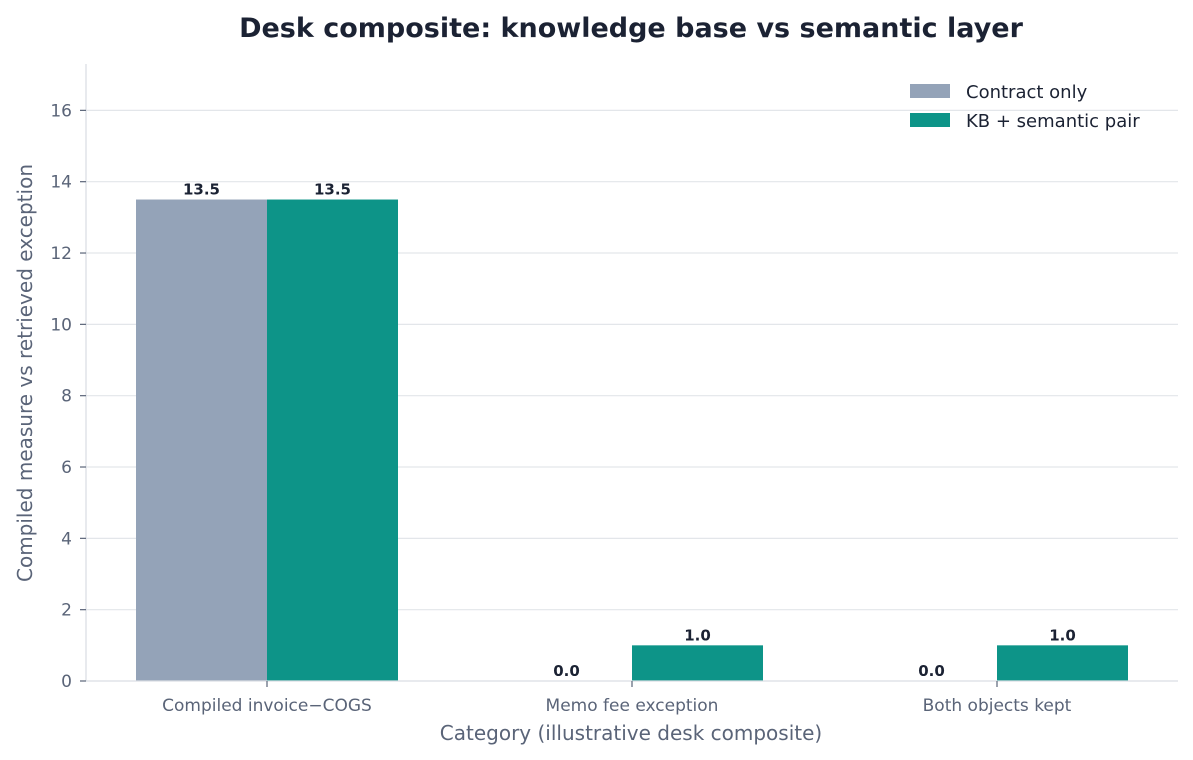  Describe the element at coordinates (66, 682) in the screenshot. I see `y-tick-label-0: 0` at that location.